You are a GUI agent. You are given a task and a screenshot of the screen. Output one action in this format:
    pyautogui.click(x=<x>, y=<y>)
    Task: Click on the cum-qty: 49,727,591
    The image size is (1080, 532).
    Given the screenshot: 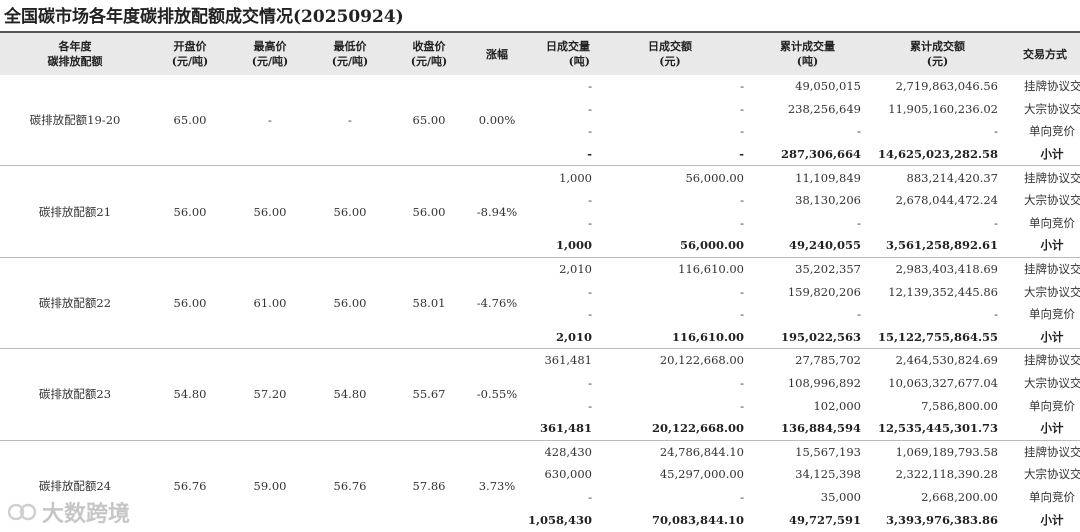 What is the action you would take?
    pyautogui.click(x=824, y=519)
    